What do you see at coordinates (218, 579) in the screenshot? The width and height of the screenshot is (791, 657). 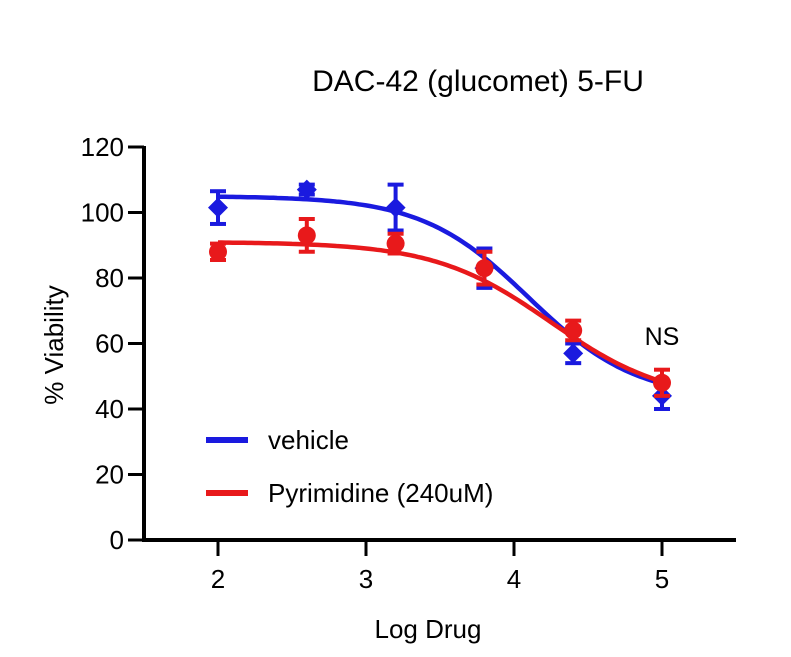 I see `x-tick-label: 2` at bounding box center [218, 579].